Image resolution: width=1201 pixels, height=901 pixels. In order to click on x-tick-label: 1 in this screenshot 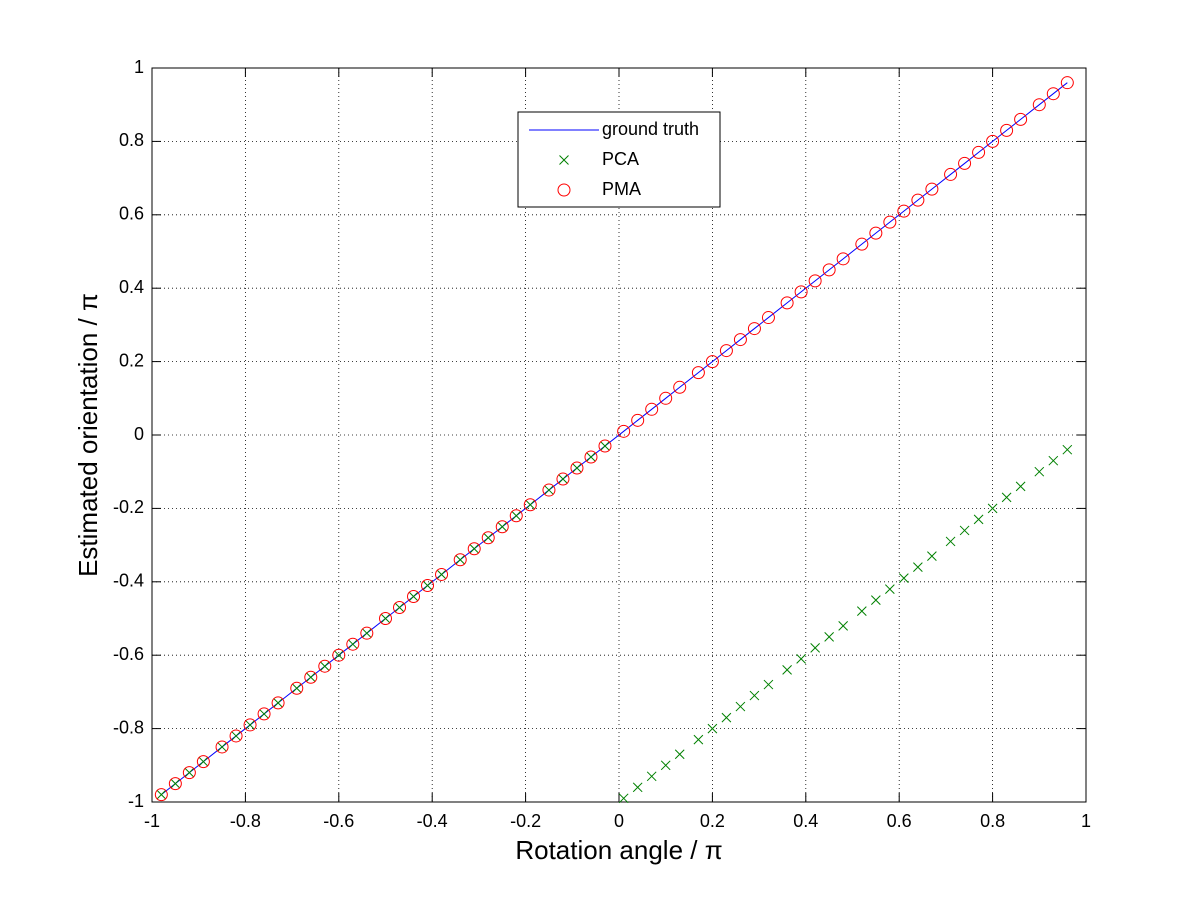, I will do `click(1086, 821)`.